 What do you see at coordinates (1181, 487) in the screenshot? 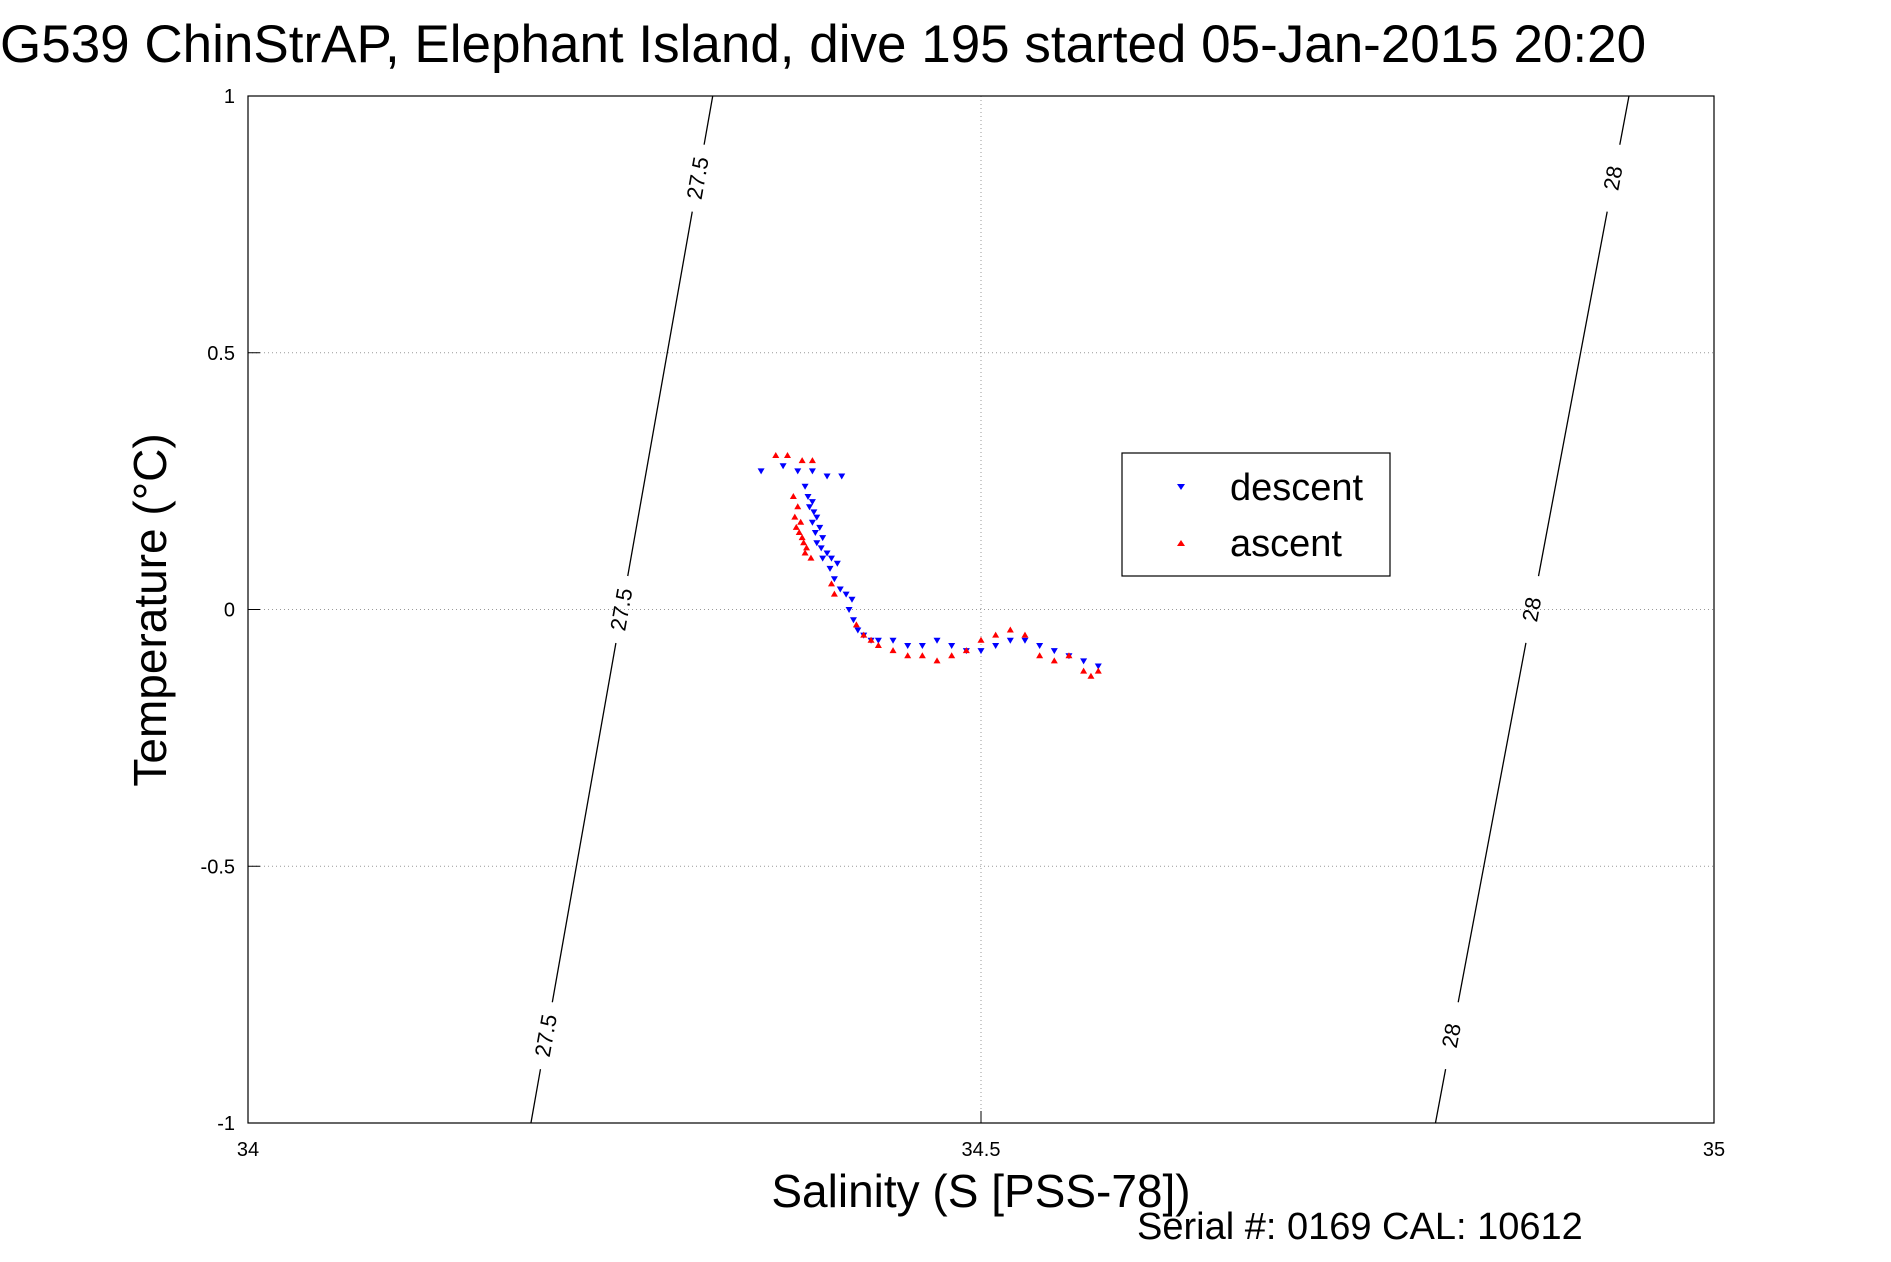
I see `legend-marker-descent` at bounding box center [1181, 487].